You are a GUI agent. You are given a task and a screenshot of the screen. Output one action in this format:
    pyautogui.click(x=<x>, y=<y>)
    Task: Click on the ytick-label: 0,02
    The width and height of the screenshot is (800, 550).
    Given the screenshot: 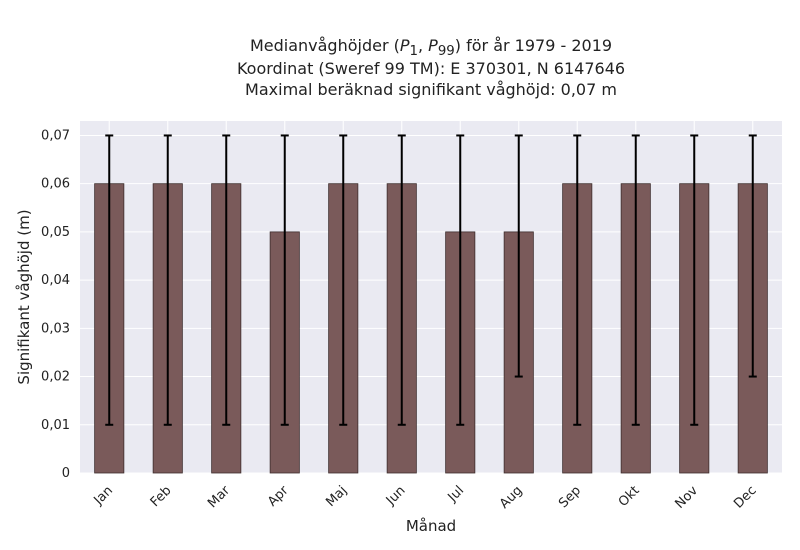 What is the action you would take?
    pyautogui.click(x=55, y=377)
    